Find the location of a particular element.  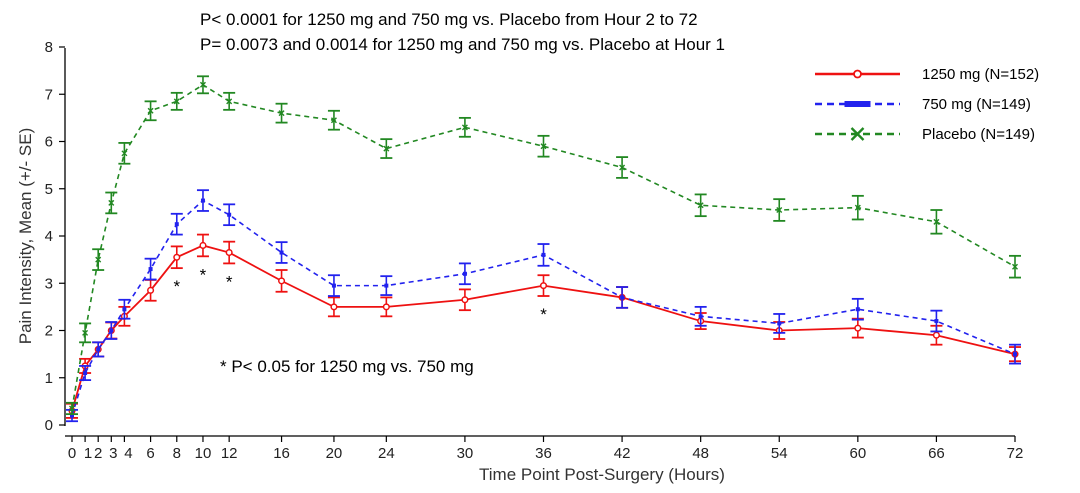

x-tick-label: 42 is located at coordinates (622, 453).